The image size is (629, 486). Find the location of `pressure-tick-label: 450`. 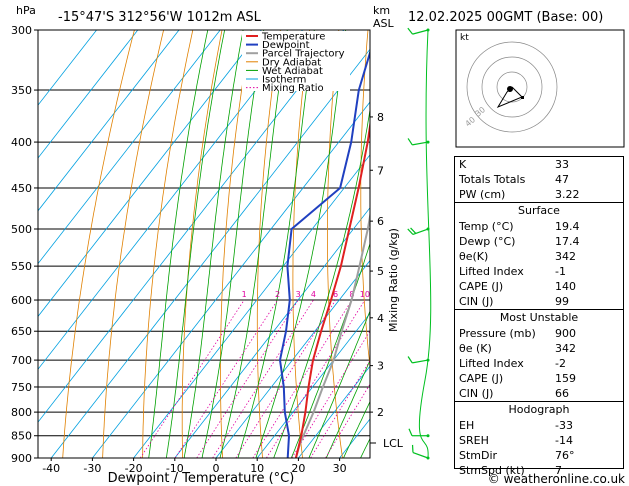

pressure-tick-label: 450 is located at coordinates (21, 188).